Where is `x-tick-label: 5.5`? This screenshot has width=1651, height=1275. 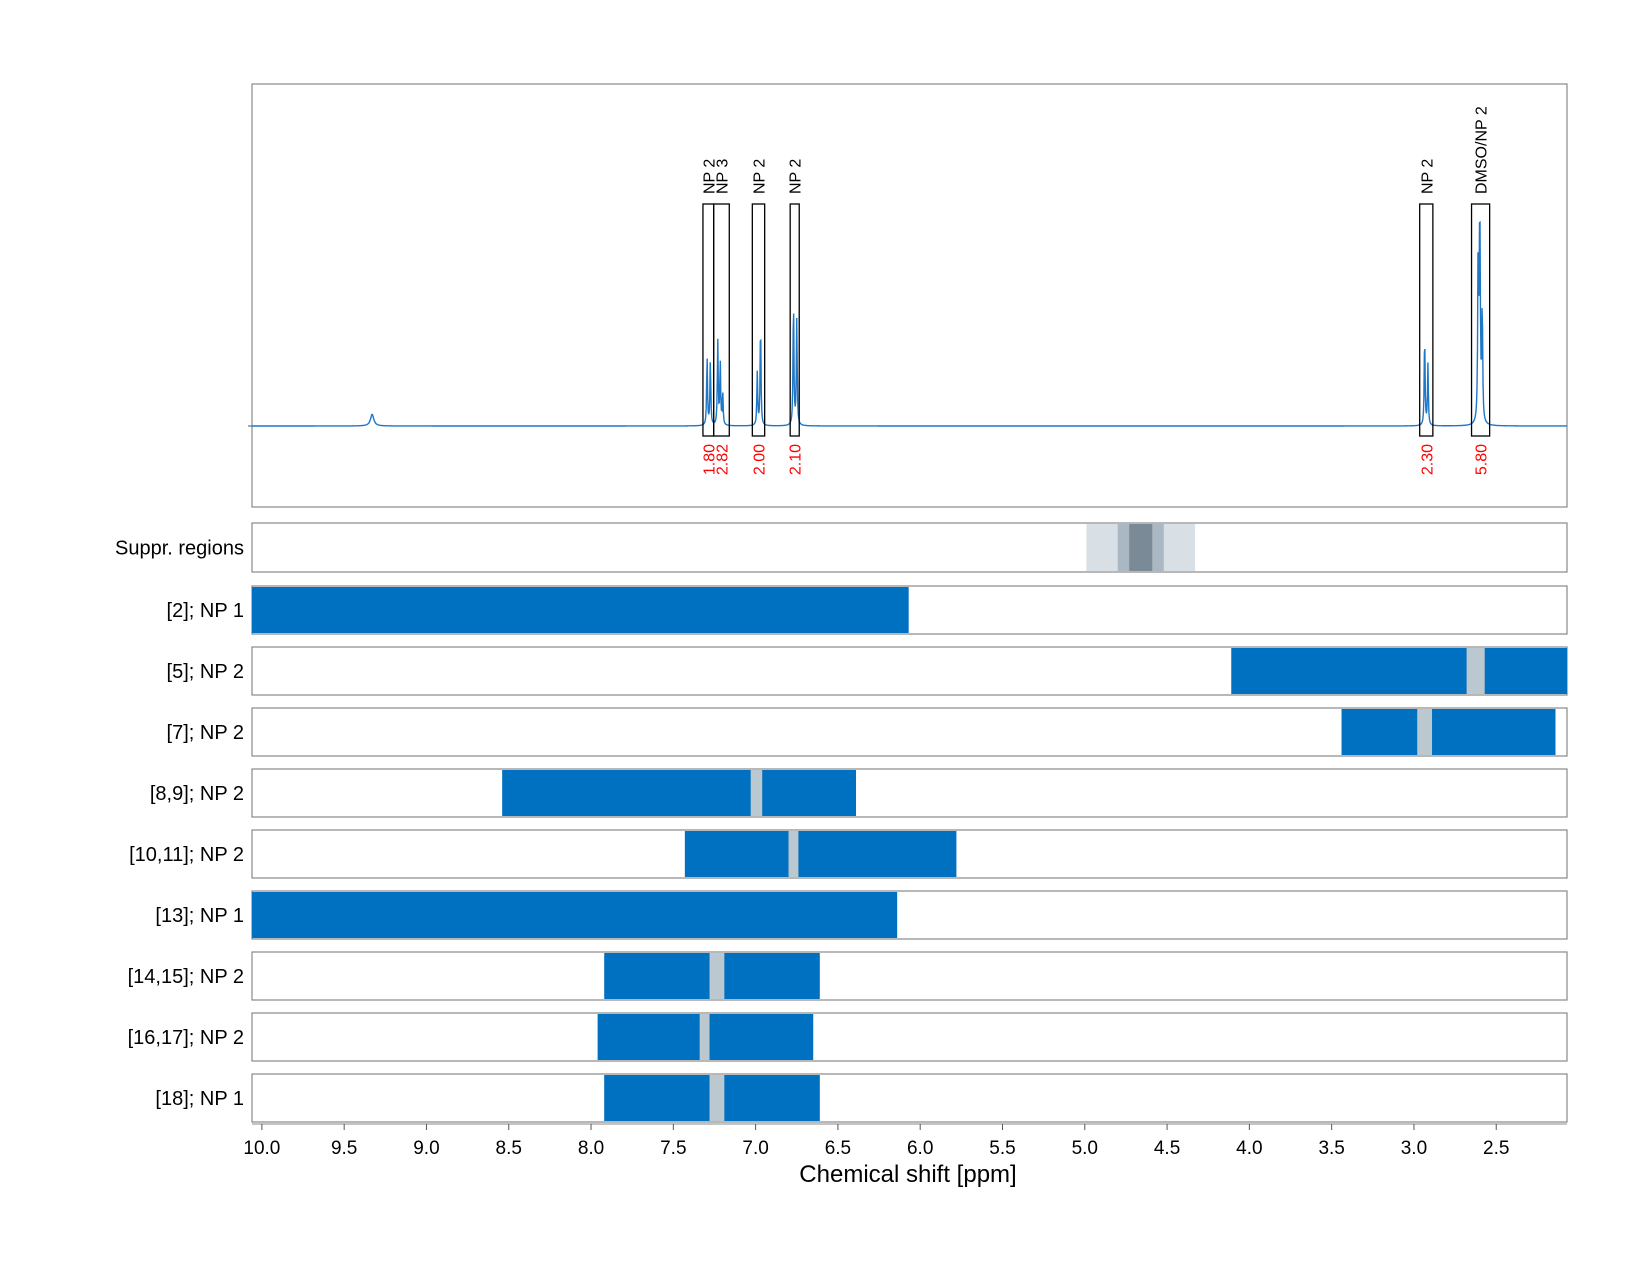
x-tick-label: 5.5 is located at coordinates (1002, 1148).